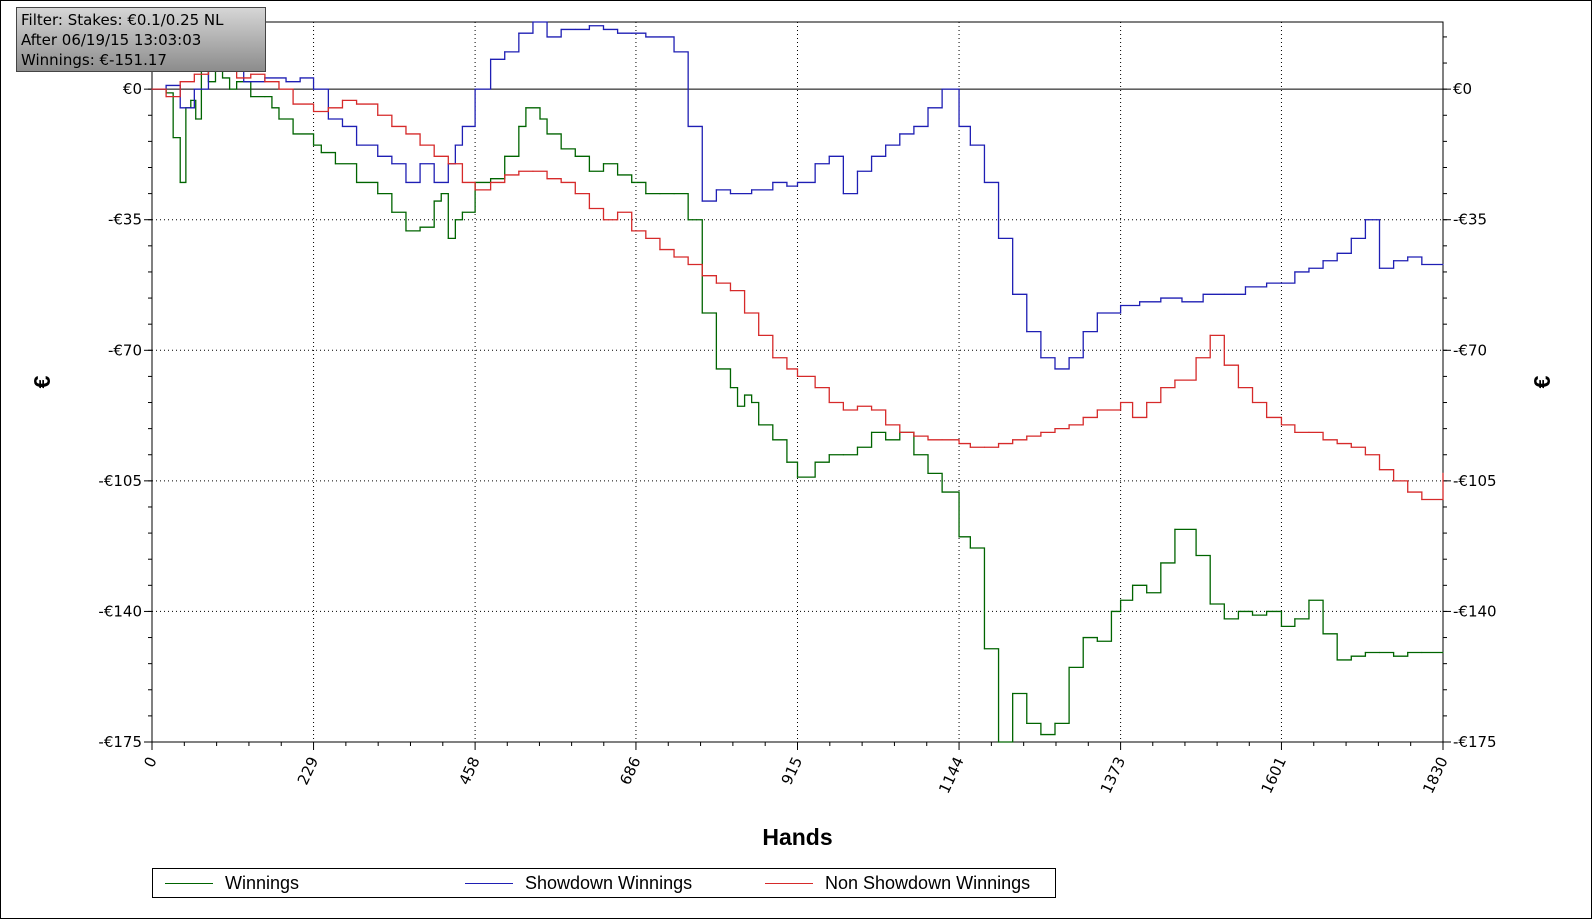 This screenshot has height=919, width=1592. What do you see at coordinates (789, 883) in the screenshot?
I see `legend-swatch-non-showdown` at bounding box center [789, 883].